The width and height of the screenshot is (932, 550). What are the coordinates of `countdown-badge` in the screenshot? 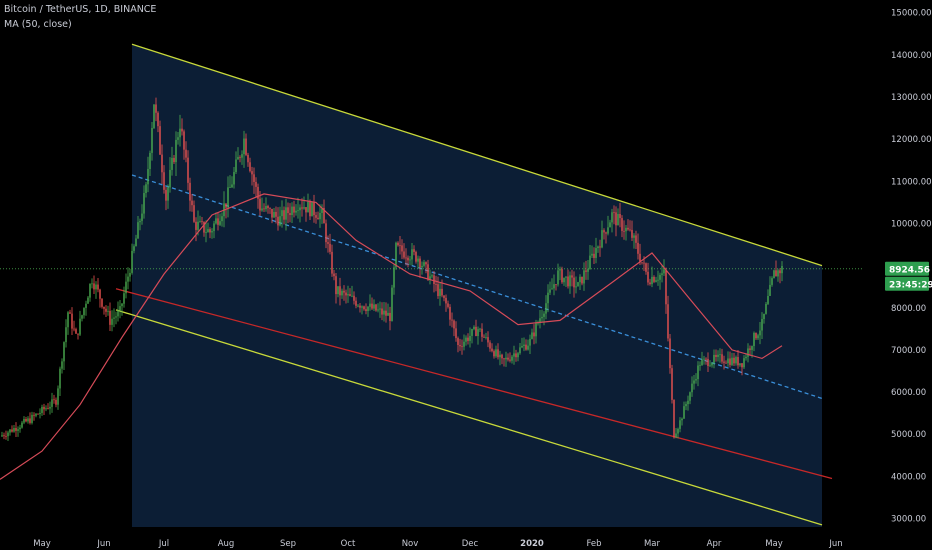 It's located at (907, 283).